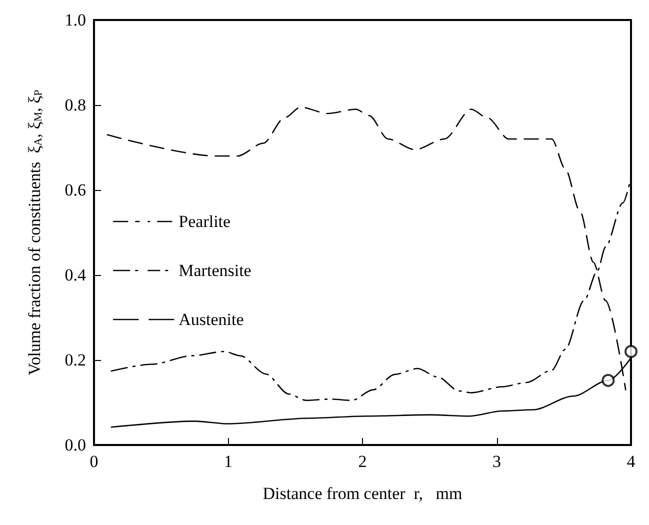  I want to click on y-axis-title: Volume fraction of constituents ξA, ξM, ξP, so click(34, 233).